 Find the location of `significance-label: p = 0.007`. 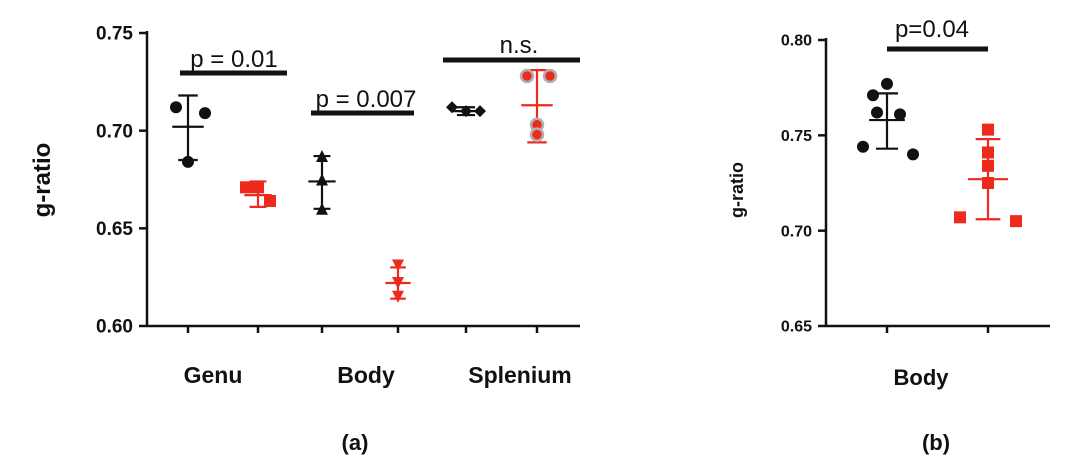

significance-label: p = 0.007 is located at coordinates (366, 99).